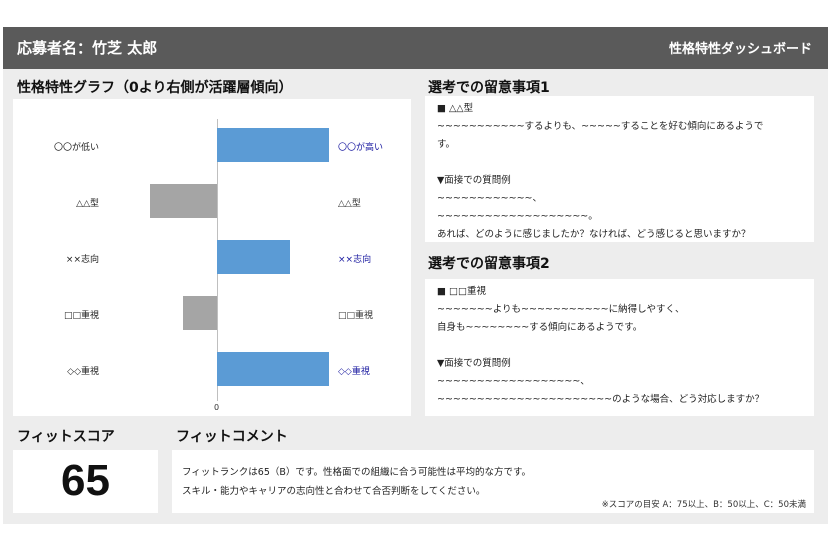 The height and width of the screenshot is (553, 830). Describe the element at coordinates (87, 204) in the screenshot. I see `trait-left-label: △△型` at that location.